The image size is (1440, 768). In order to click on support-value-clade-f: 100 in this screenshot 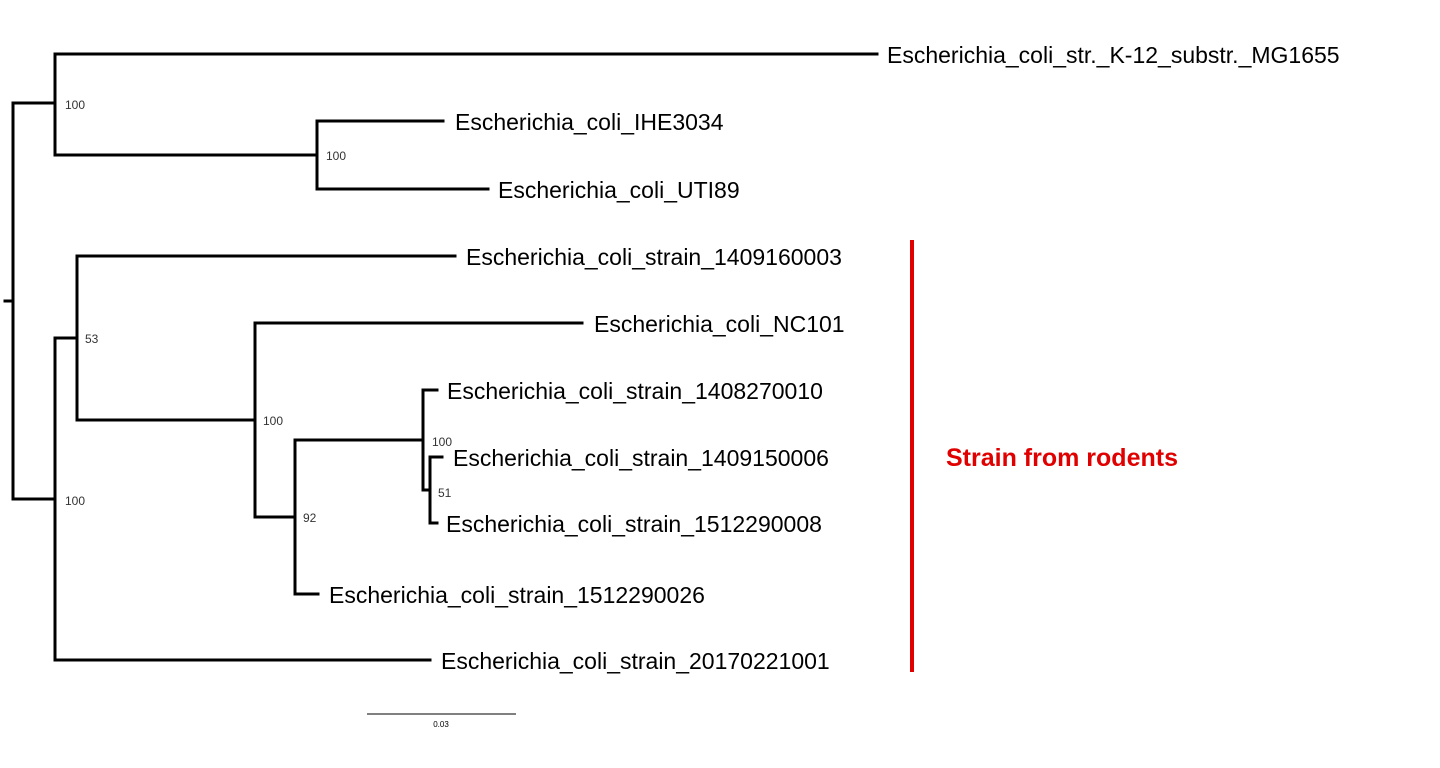, I will do `click(442, 442)`.